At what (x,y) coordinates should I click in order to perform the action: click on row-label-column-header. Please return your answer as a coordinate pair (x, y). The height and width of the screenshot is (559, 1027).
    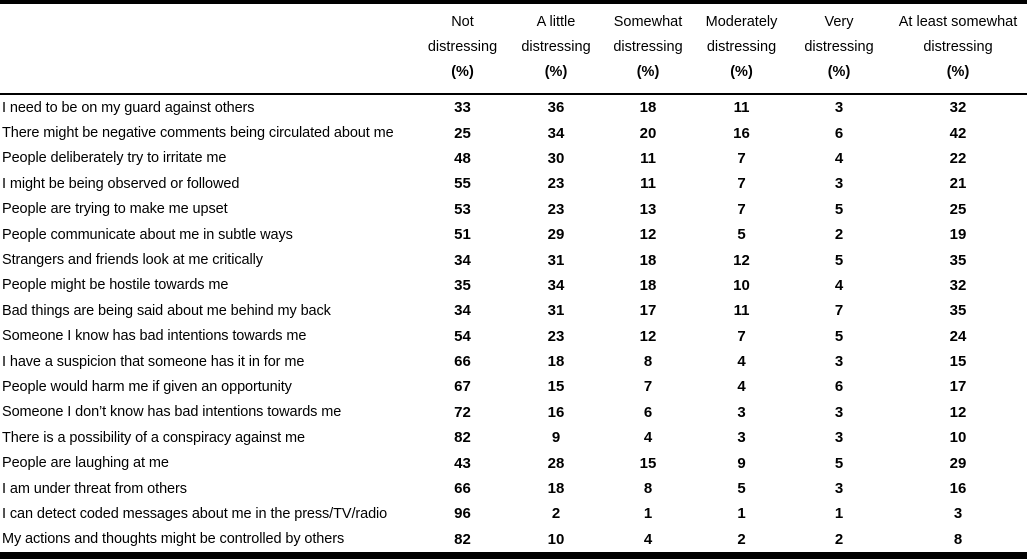
    Looking at the image, I should click on (207, 48).